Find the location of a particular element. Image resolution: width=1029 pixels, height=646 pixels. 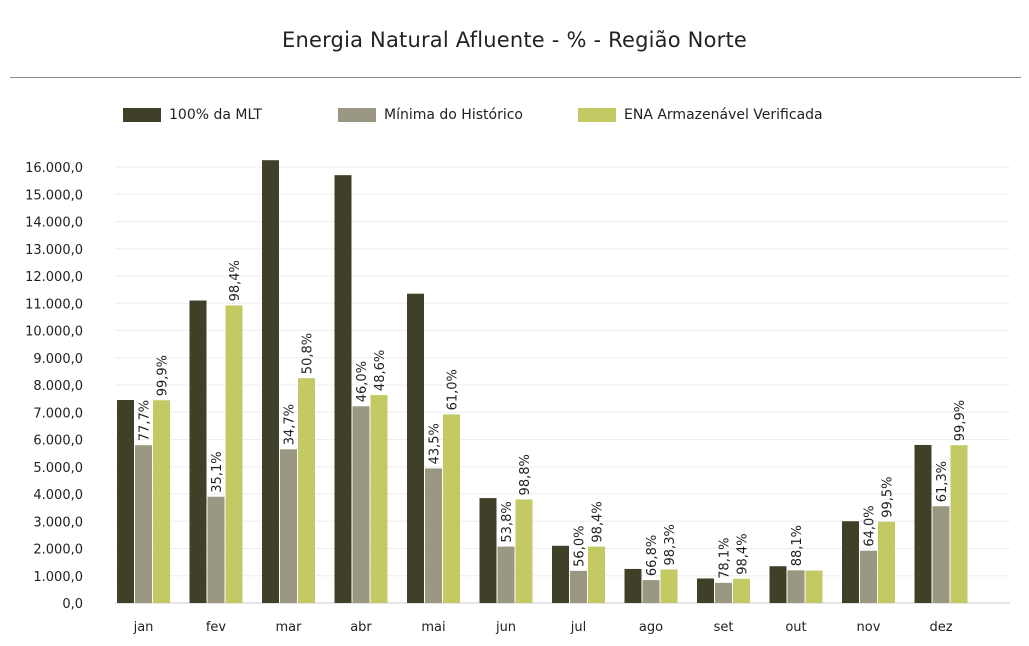

y-tick-label: 5.000,0 is located at coordinates (58, 468).